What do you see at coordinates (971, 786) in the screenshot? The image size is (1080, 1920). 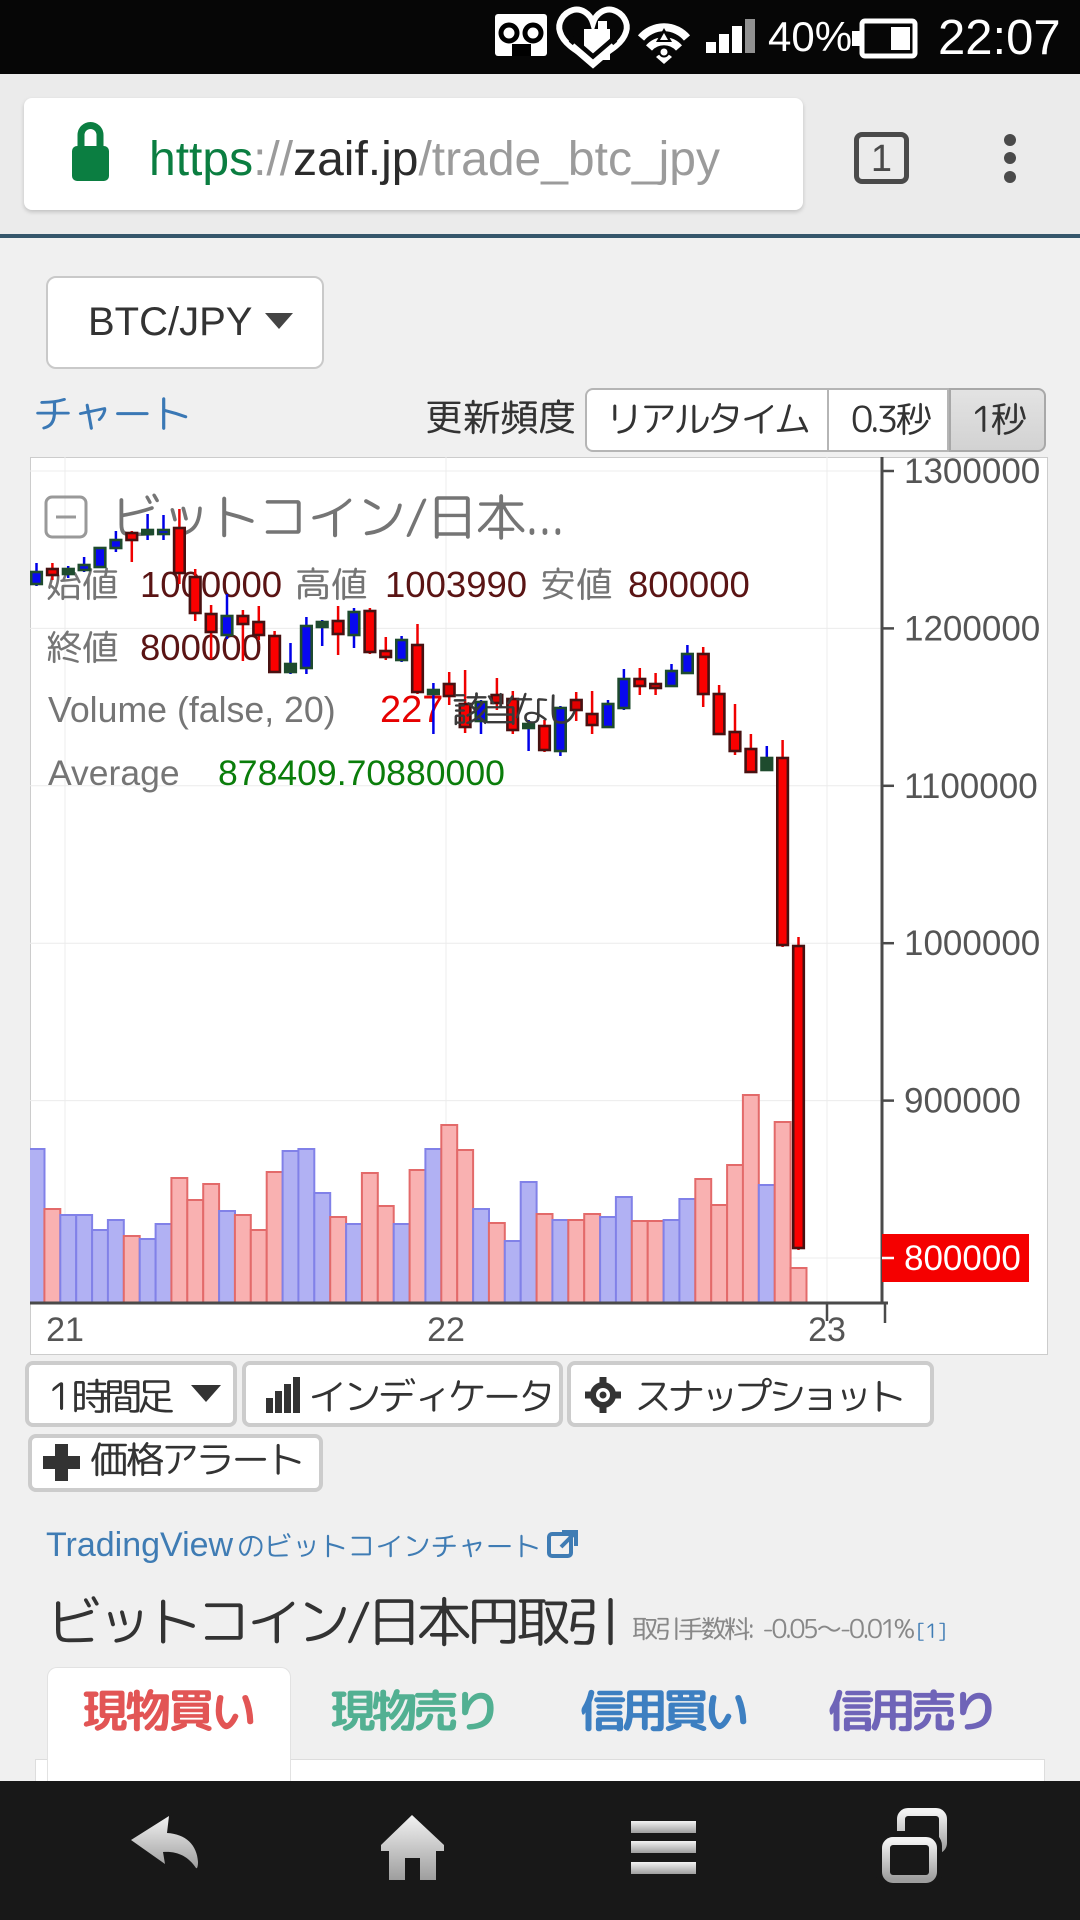 I see `svg-text: 1100000` at bounding box center [971, 786].